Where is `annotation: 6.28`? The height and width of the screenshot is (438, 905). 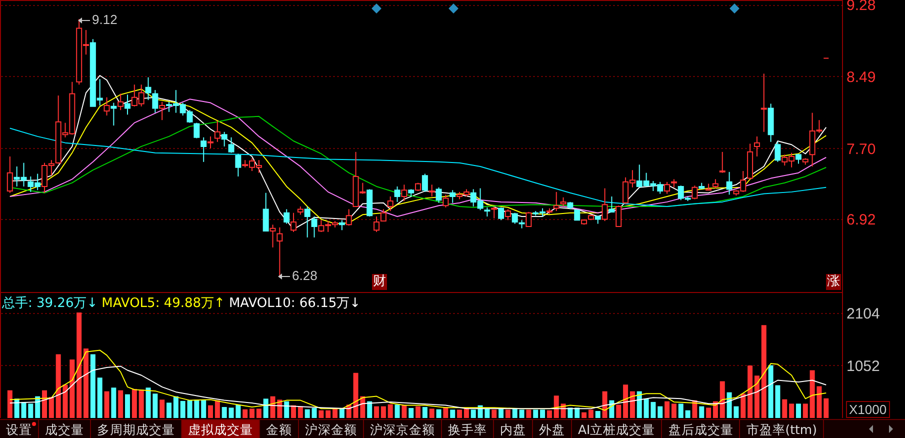 annotation: 6.28 is located at coordinates (305, 276).